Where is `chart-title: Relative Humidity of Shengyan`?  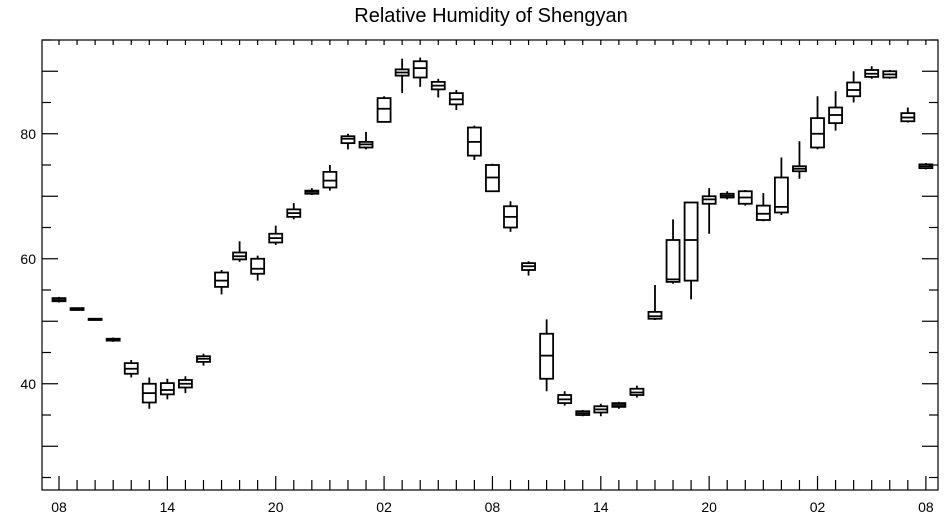 chart-title: Relative Humidity of Shengyan is located at coordinates (490, 16).